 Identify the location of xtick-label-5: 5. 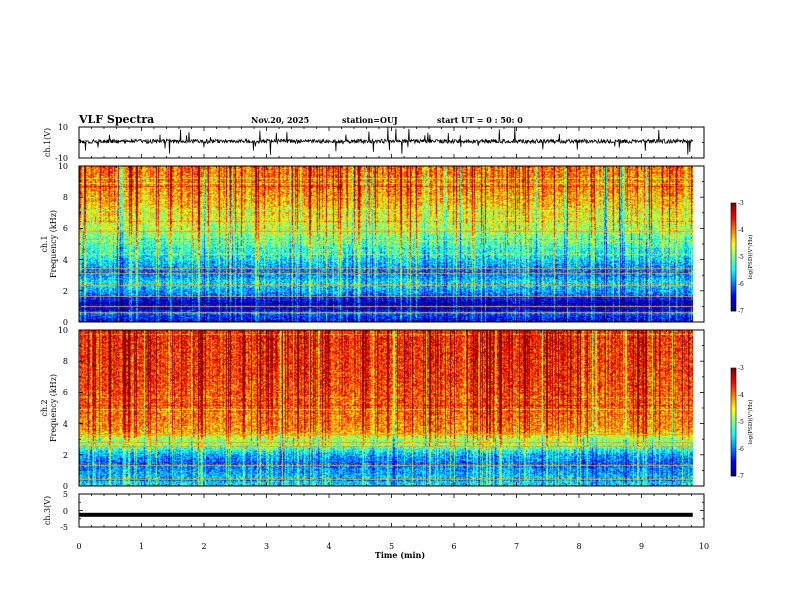
(391, 546).